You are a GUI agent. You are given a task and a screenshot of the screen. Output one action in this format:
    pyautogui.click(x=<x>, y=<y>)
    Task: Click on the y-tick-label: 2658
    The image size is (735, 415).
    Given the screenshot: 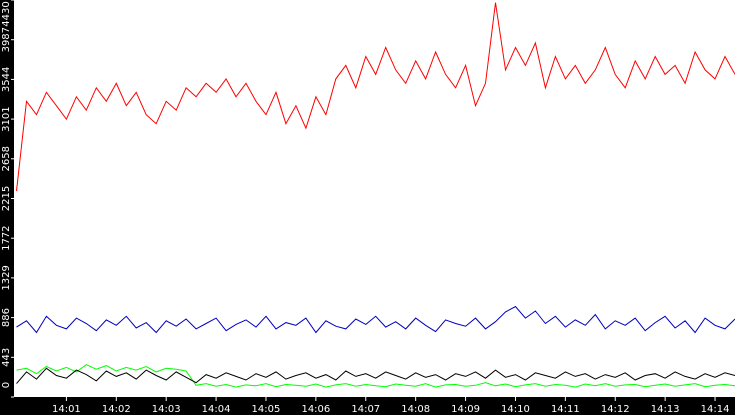 What is the action you would take?
    pyautogui.click(x=6, y=158)
    